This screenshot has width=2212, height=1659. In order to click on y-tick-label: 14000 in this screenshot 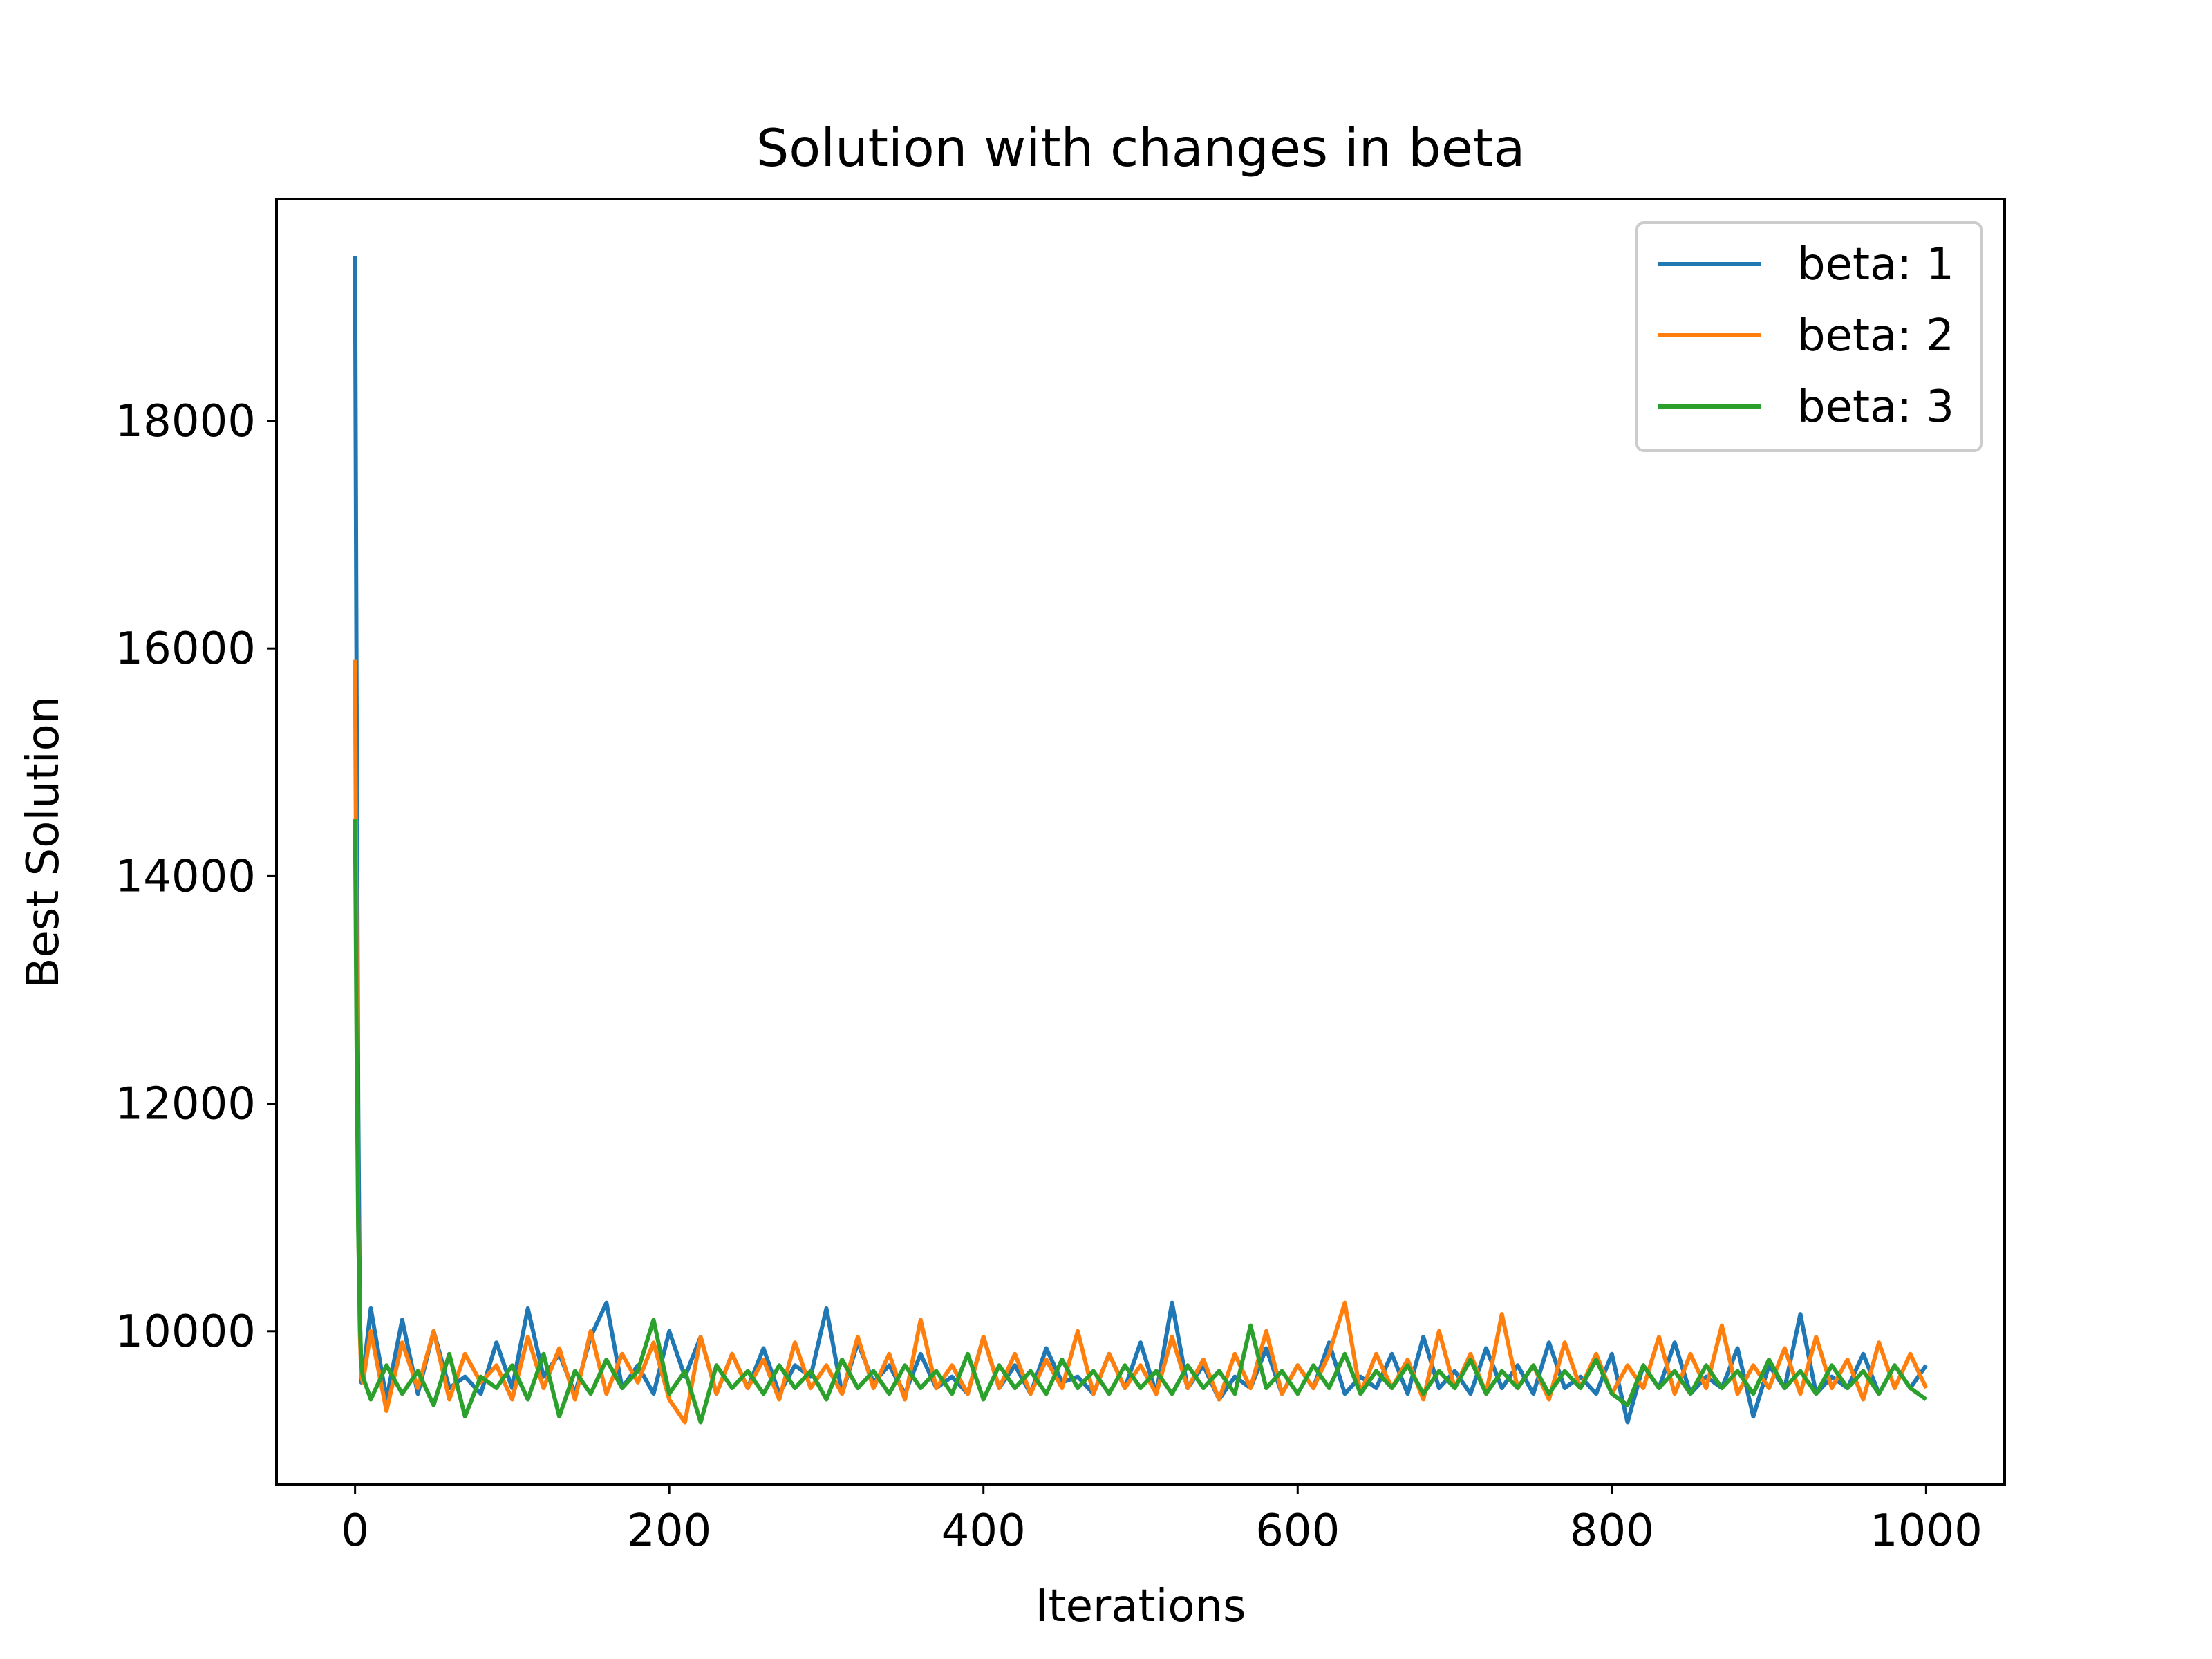, I will do `click(185, 876)`.